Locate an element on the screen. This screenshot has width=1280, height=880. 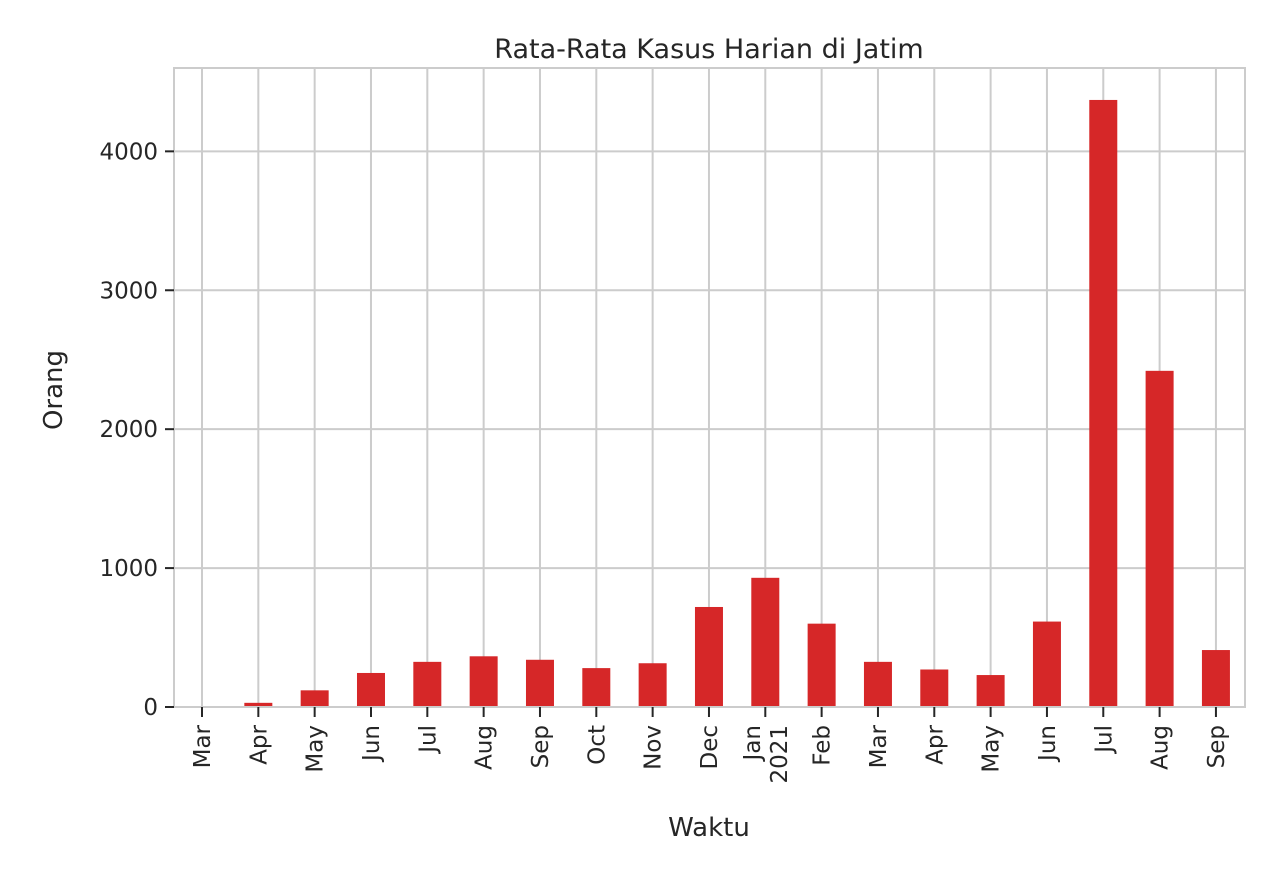
x-tick-label: Jan is located at coordinates (753, 743).